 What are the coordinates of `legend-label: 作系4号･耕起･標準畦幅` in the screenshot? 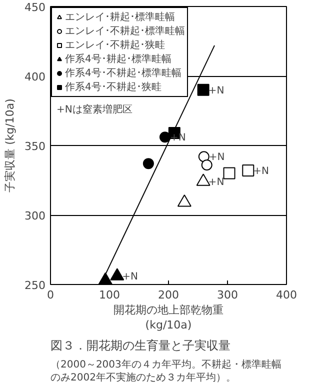 It's located at (118, 59).